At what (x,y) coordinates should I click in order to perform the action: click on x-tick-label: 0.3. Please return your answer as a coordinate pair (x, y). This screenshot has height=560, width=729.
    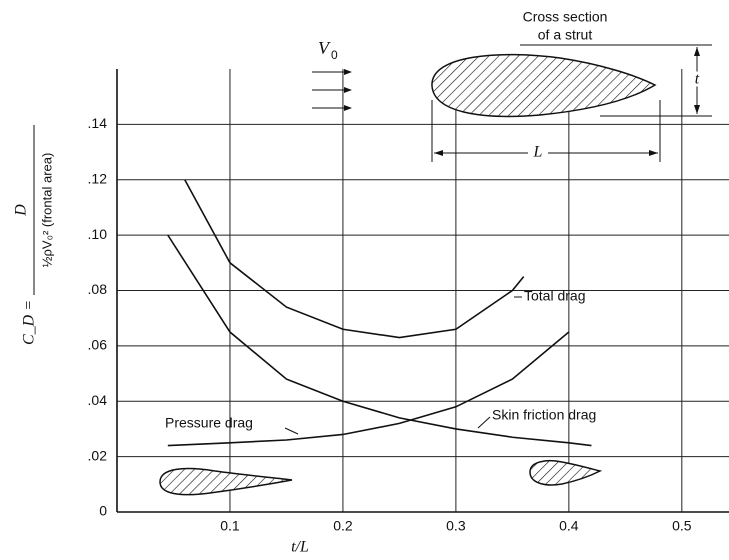
    Looking at the image, I should click on (456, 526).